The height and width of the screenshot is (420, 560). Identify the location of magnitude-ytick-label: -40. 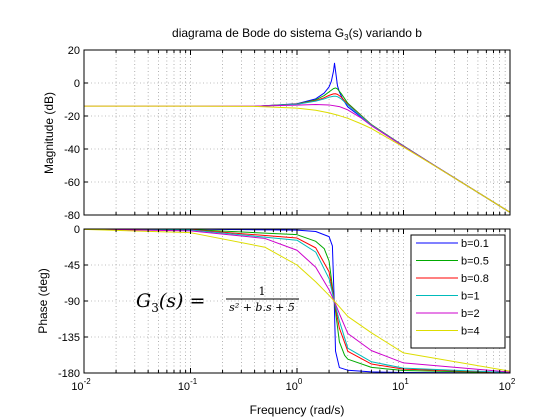
(72, 150).